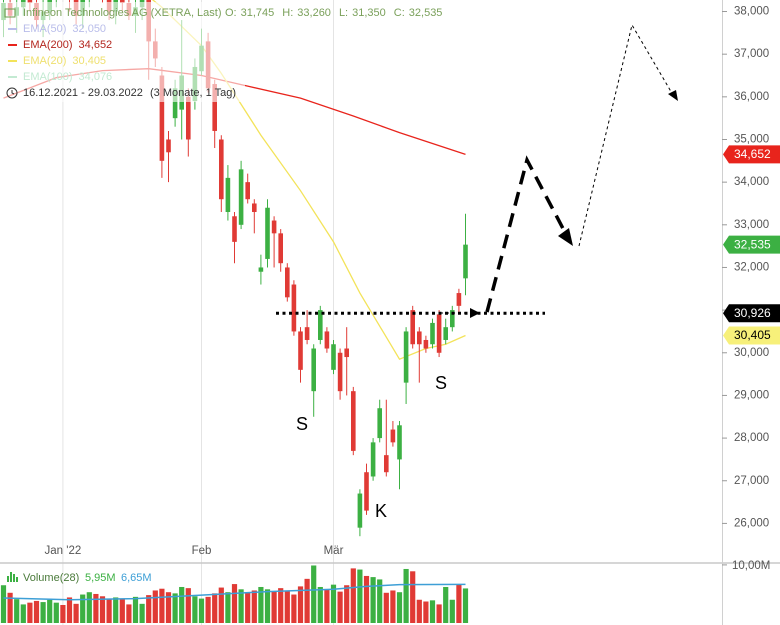 The image size is (780, 625). I want to click on y-tick-label: 27,000, so click(751, 481).